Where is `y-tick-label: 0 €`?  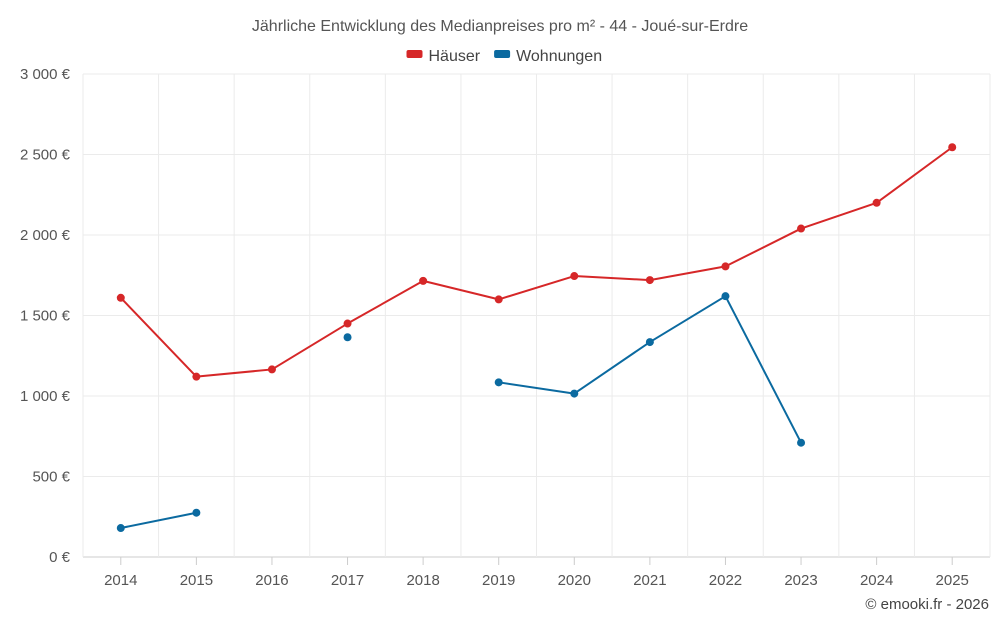 y-tick-label: 0 € is located at coordinates (60, 557).